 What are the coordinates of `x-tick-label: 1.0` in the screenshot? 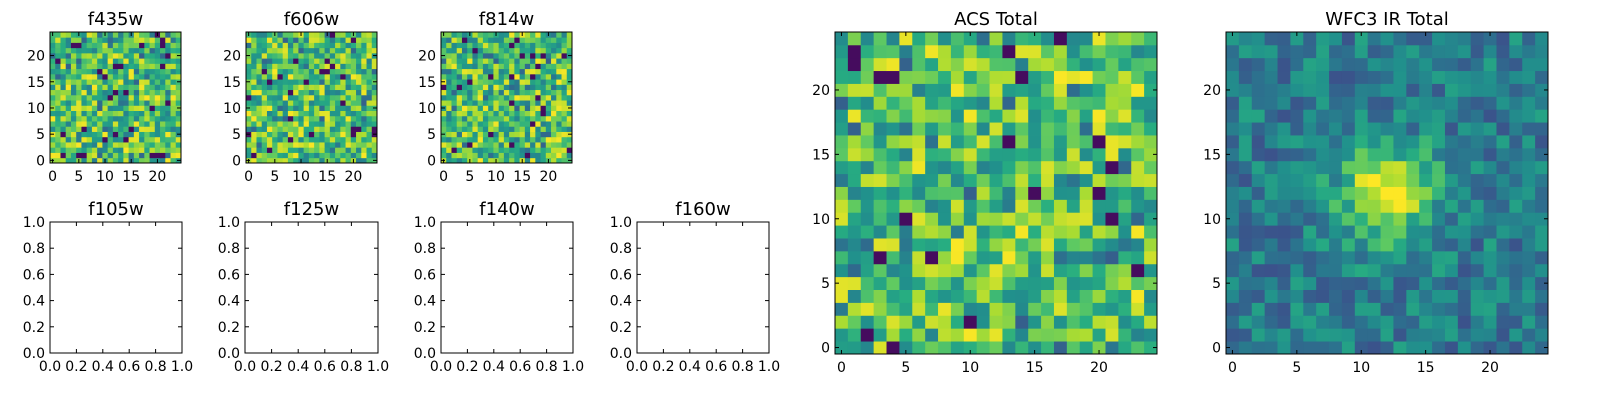 It's located at (573, 367).